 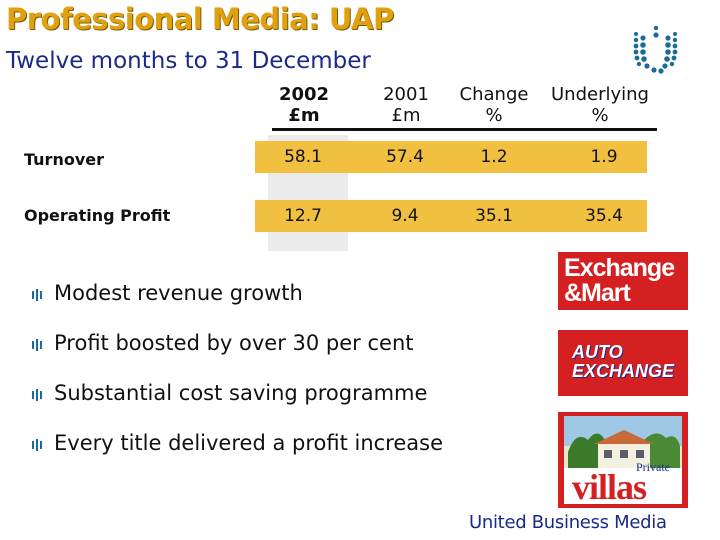 What do you see at coordinates (303, 216) in the screenshot?
I see `cell-profit-2002: 12.7` at bounding box center [303, 216].